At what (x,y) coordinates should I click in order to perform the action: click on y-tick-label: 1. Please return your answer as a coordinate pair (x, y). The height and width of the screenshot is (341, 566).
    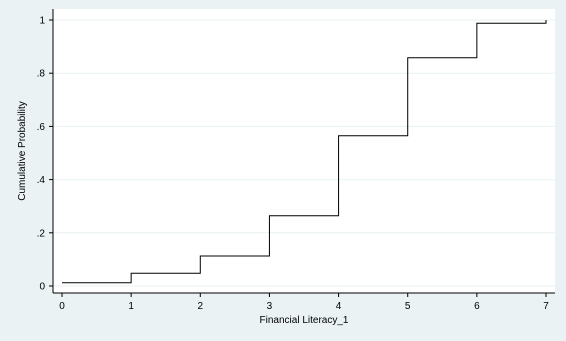
    Looking at the image, I should click on (42, 21).